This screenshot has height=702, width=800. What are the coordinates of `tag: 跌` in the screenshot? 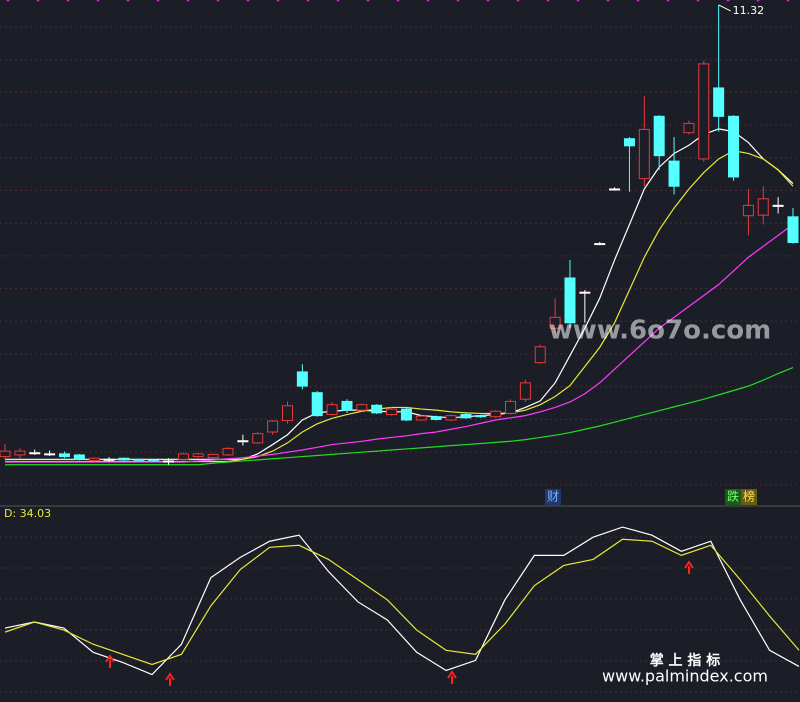 It's located at (733, 496).